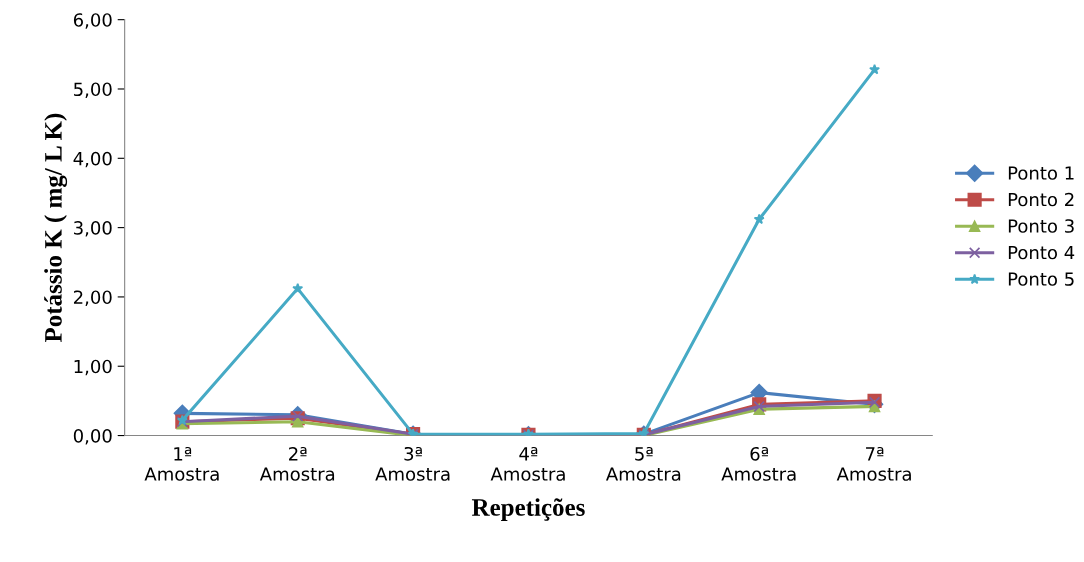  I want to click on y-tick-label: 3,00, so click(93, 229).